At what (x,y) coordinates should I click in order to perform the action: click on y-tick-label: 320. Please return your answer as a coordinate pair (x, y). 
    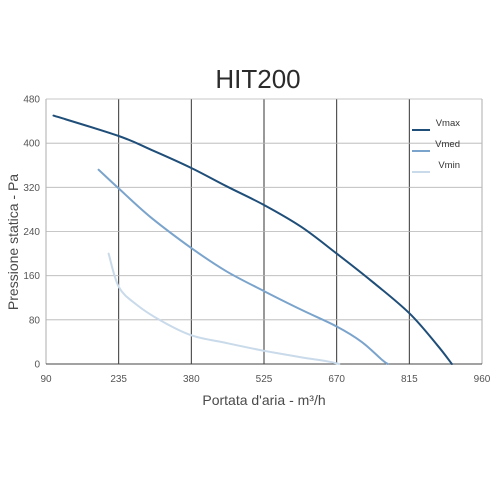
    Looking at the image, I should click on (31, 188).